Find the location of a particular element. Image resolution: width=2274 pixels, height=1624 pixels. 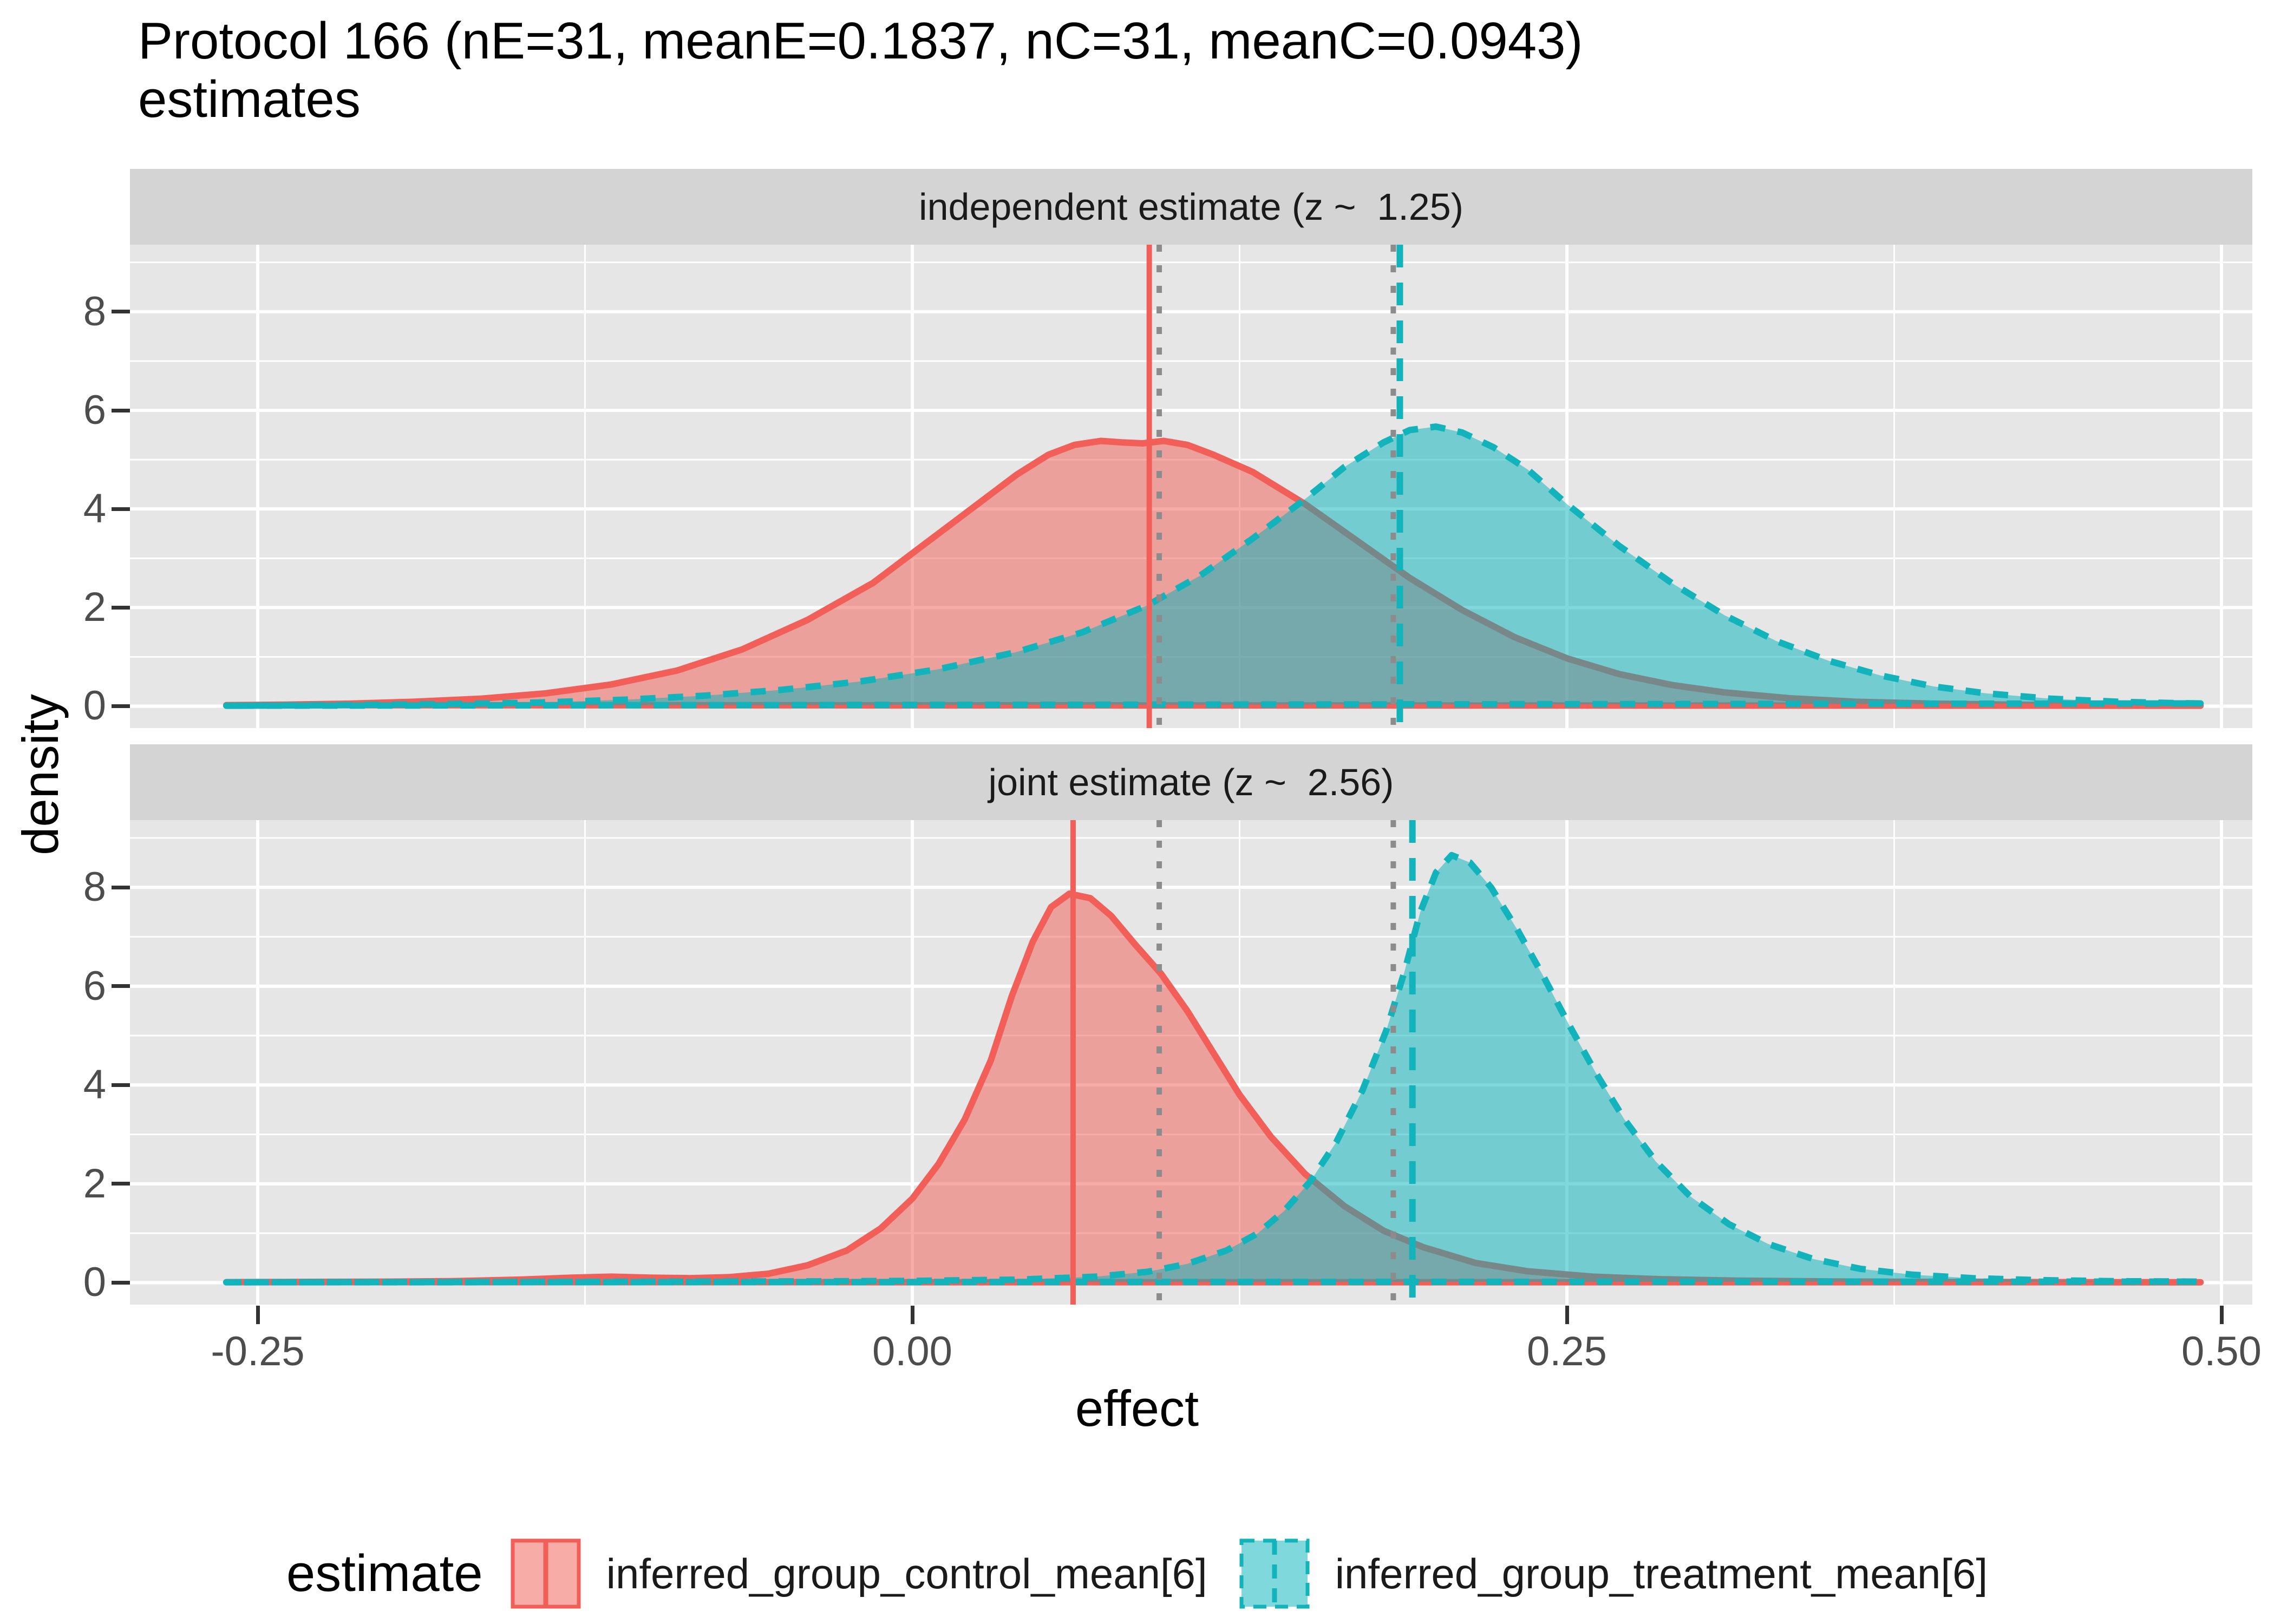

legend-item-treatment: inferred_group_treatment_mean[6] is located at coordinates (1614, 1573).